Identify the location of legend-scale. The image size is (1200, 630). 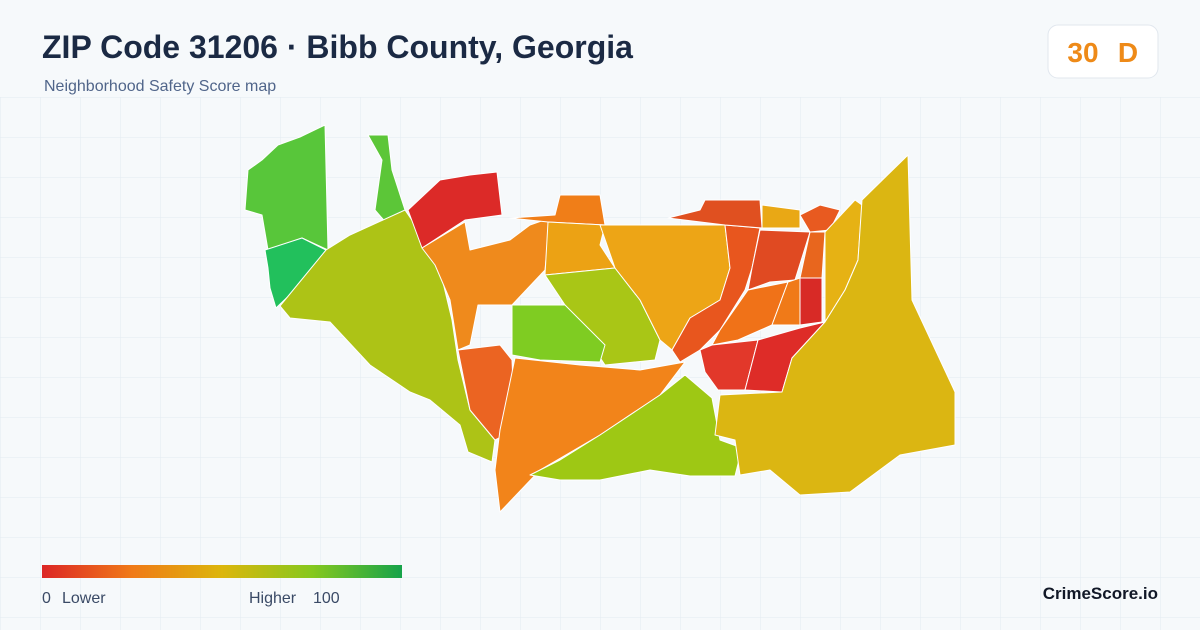
(222, 571).